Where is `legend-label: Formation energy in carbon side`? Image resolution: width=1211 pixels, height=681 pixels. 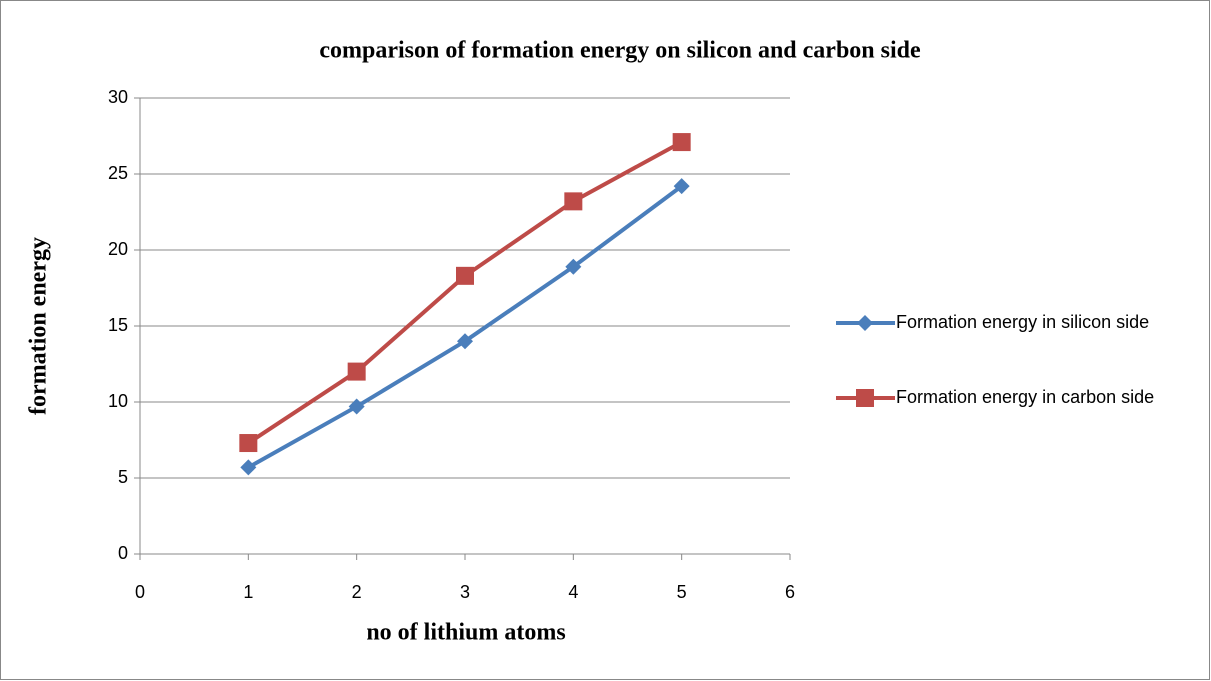
legend-label: Formation energy in carbon side is located at coordinates (1025, 397).